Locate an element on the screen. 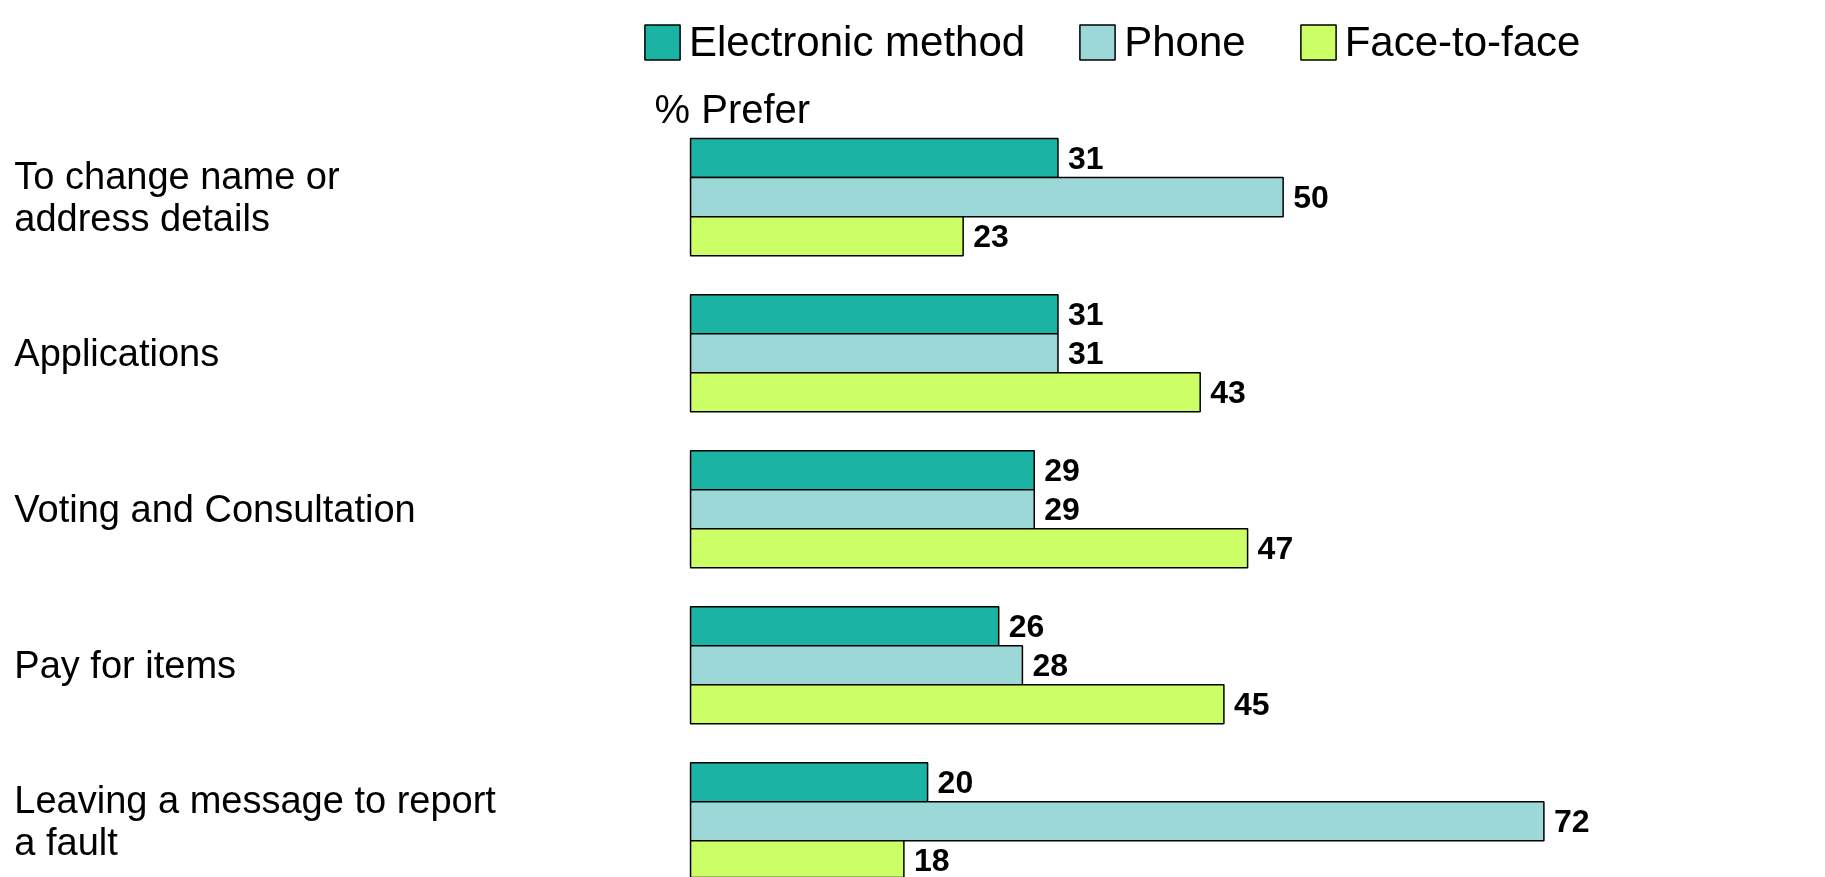 The width and height of the screenshot is (1825, 877). data-label: 45 is located at coordinates (1251, 704).